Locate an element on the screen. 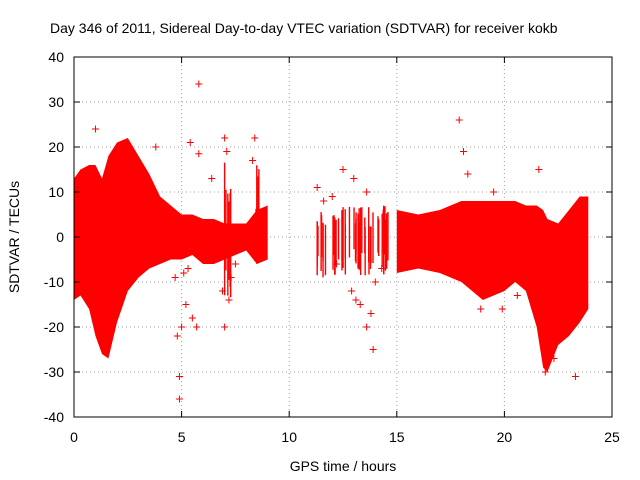 The image size is (640, 480). y-tick-label: 30 is located at coordinates (56, 102).